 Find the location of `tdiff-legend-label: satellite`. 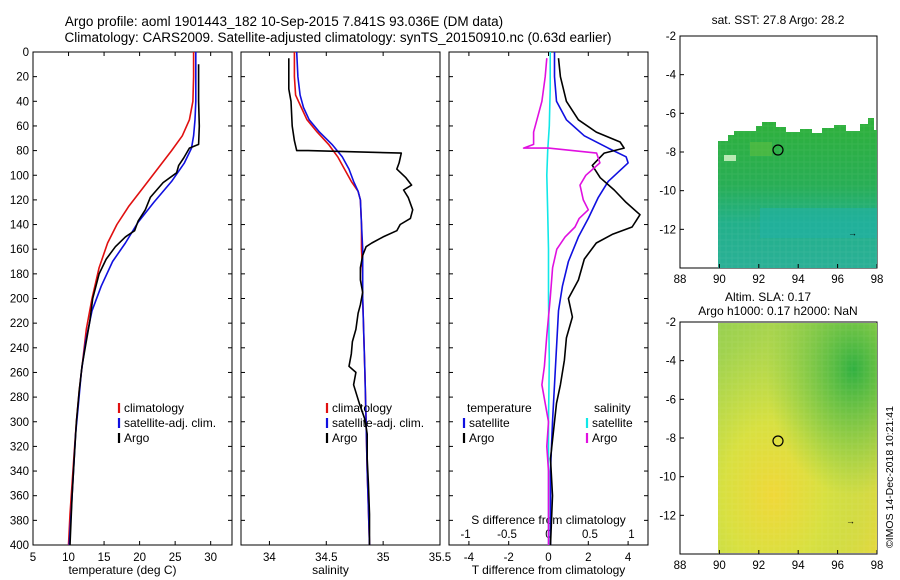

tdiff-legend-label: satellite is located at coordinates (489, 423).